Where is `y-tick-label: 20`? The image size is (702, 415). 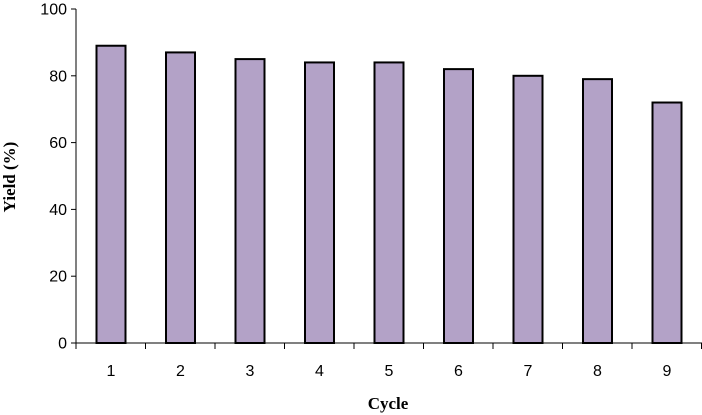
y-tick-label: 20 is located at coordinates (58, 277).